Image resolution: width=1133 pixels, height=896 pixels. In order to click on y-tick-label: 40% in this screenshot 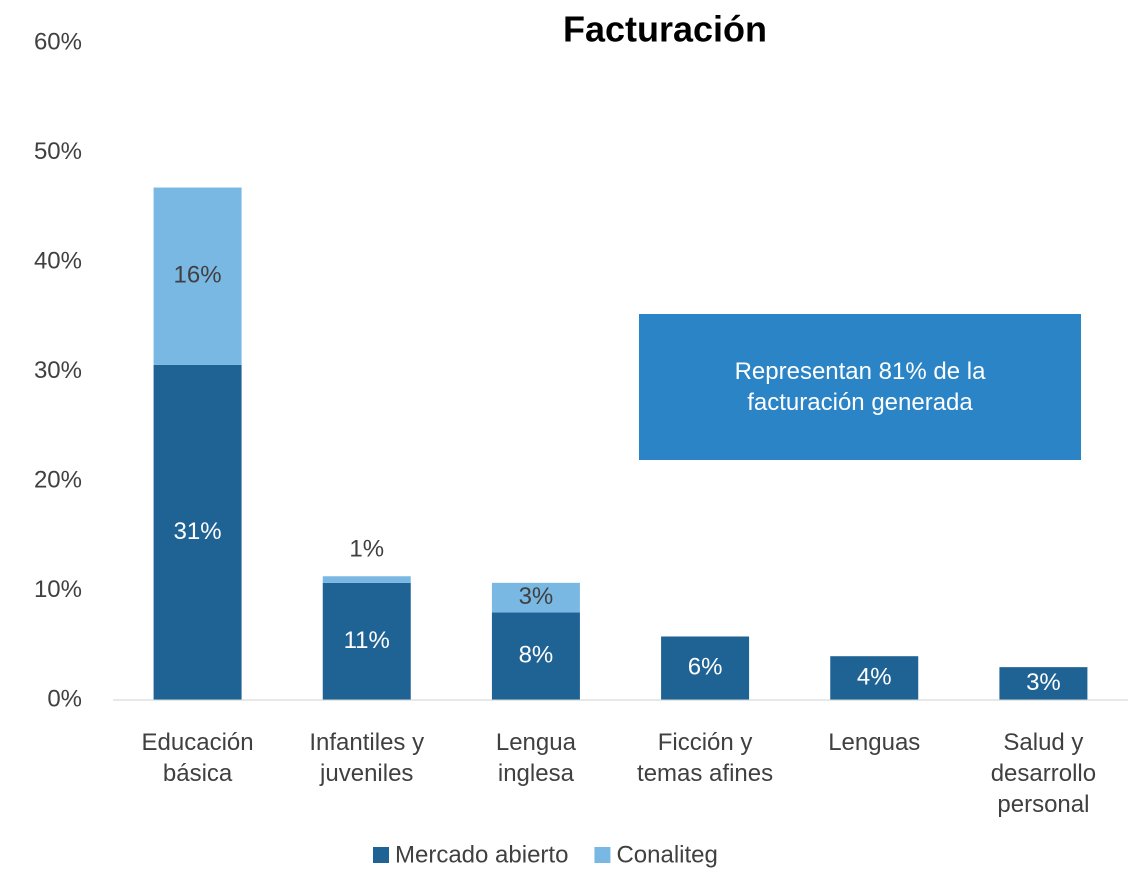, I will do `click(58, 260)`.